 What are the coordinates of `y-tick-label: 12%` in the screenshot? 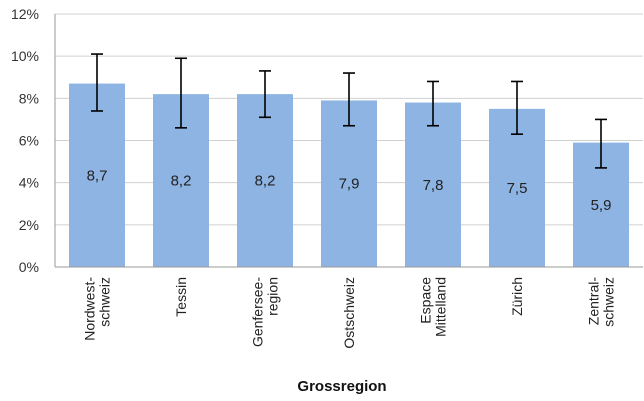 It's located at (25, 14).